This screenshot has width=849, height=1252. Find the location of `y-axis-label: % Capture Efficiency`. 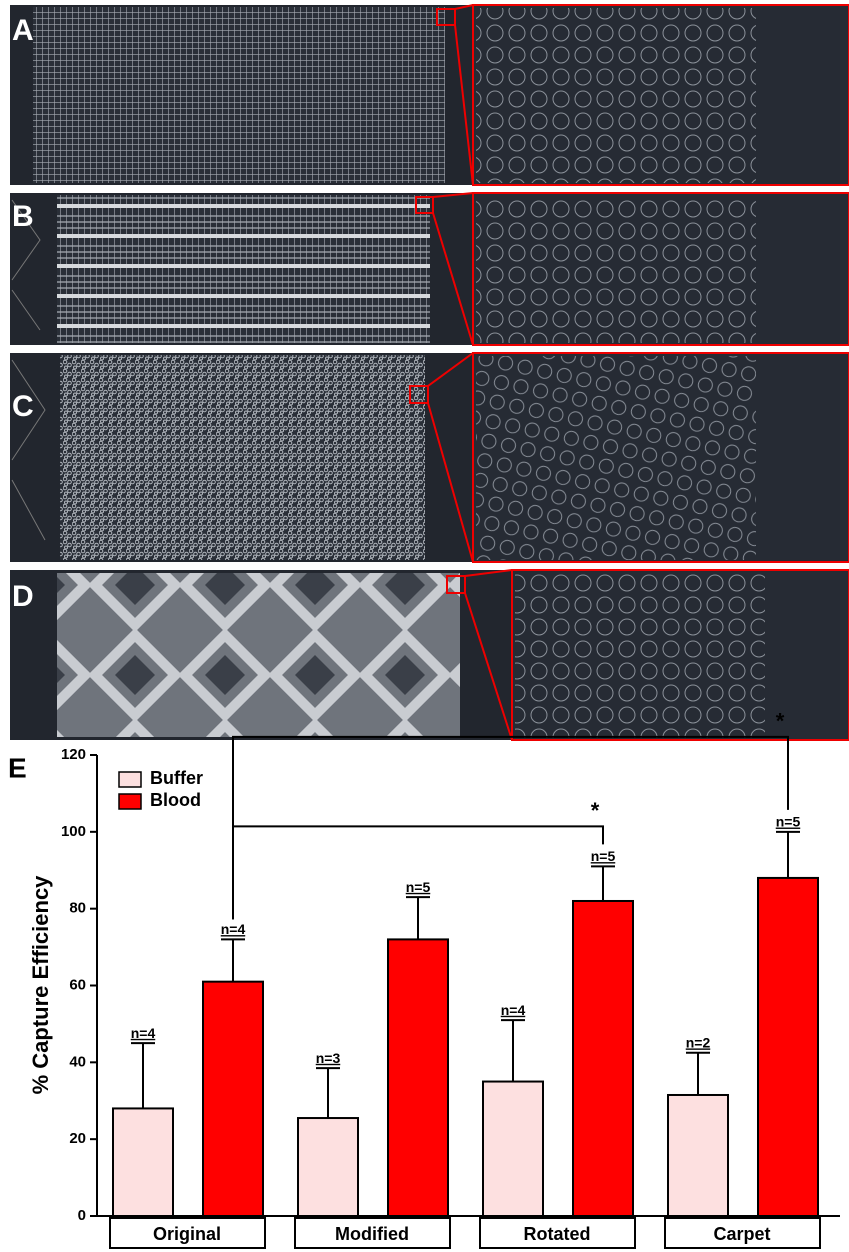

y-axis-label: % Capture Efficiency is located at coordinates (40, 985).